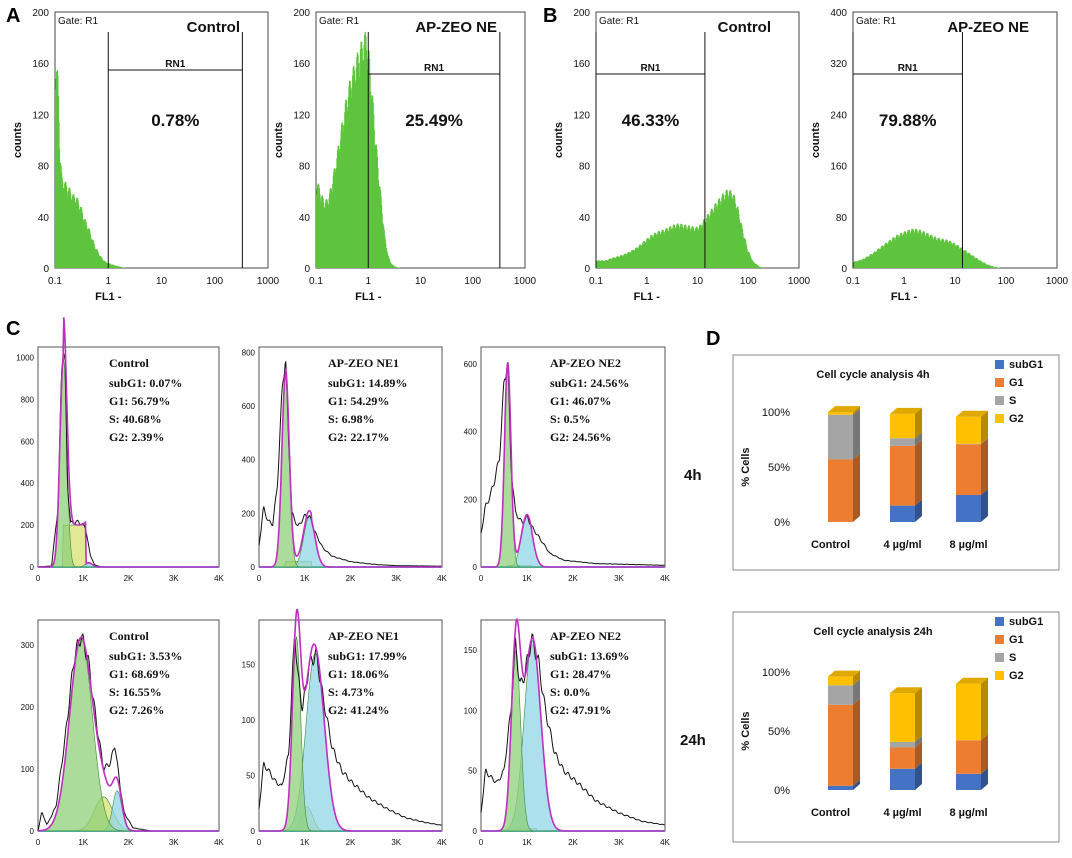  What do you see at coordinates (40, 115) in the screenshot?
I see `y-tick-label: 120` at bounding box center [40, 115].